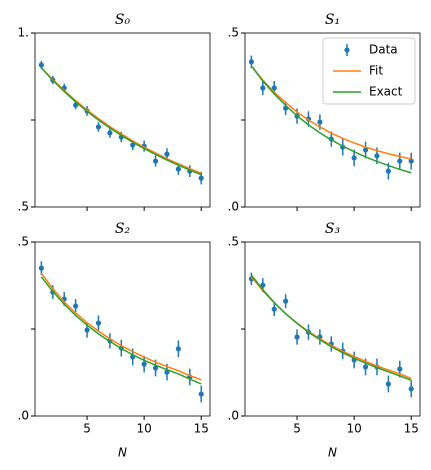 The height and width of the screenshot is (470, 431). Describe the element at coordinates (23, 33) in the screenshot. I see `y-tick-label: 1.` at that location.